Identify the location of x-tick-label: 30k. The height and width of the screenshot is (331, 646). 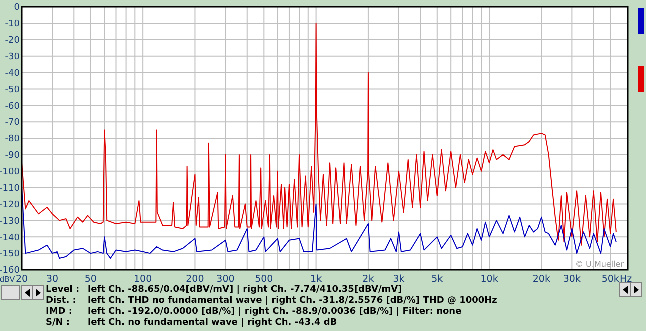
(572, 279).